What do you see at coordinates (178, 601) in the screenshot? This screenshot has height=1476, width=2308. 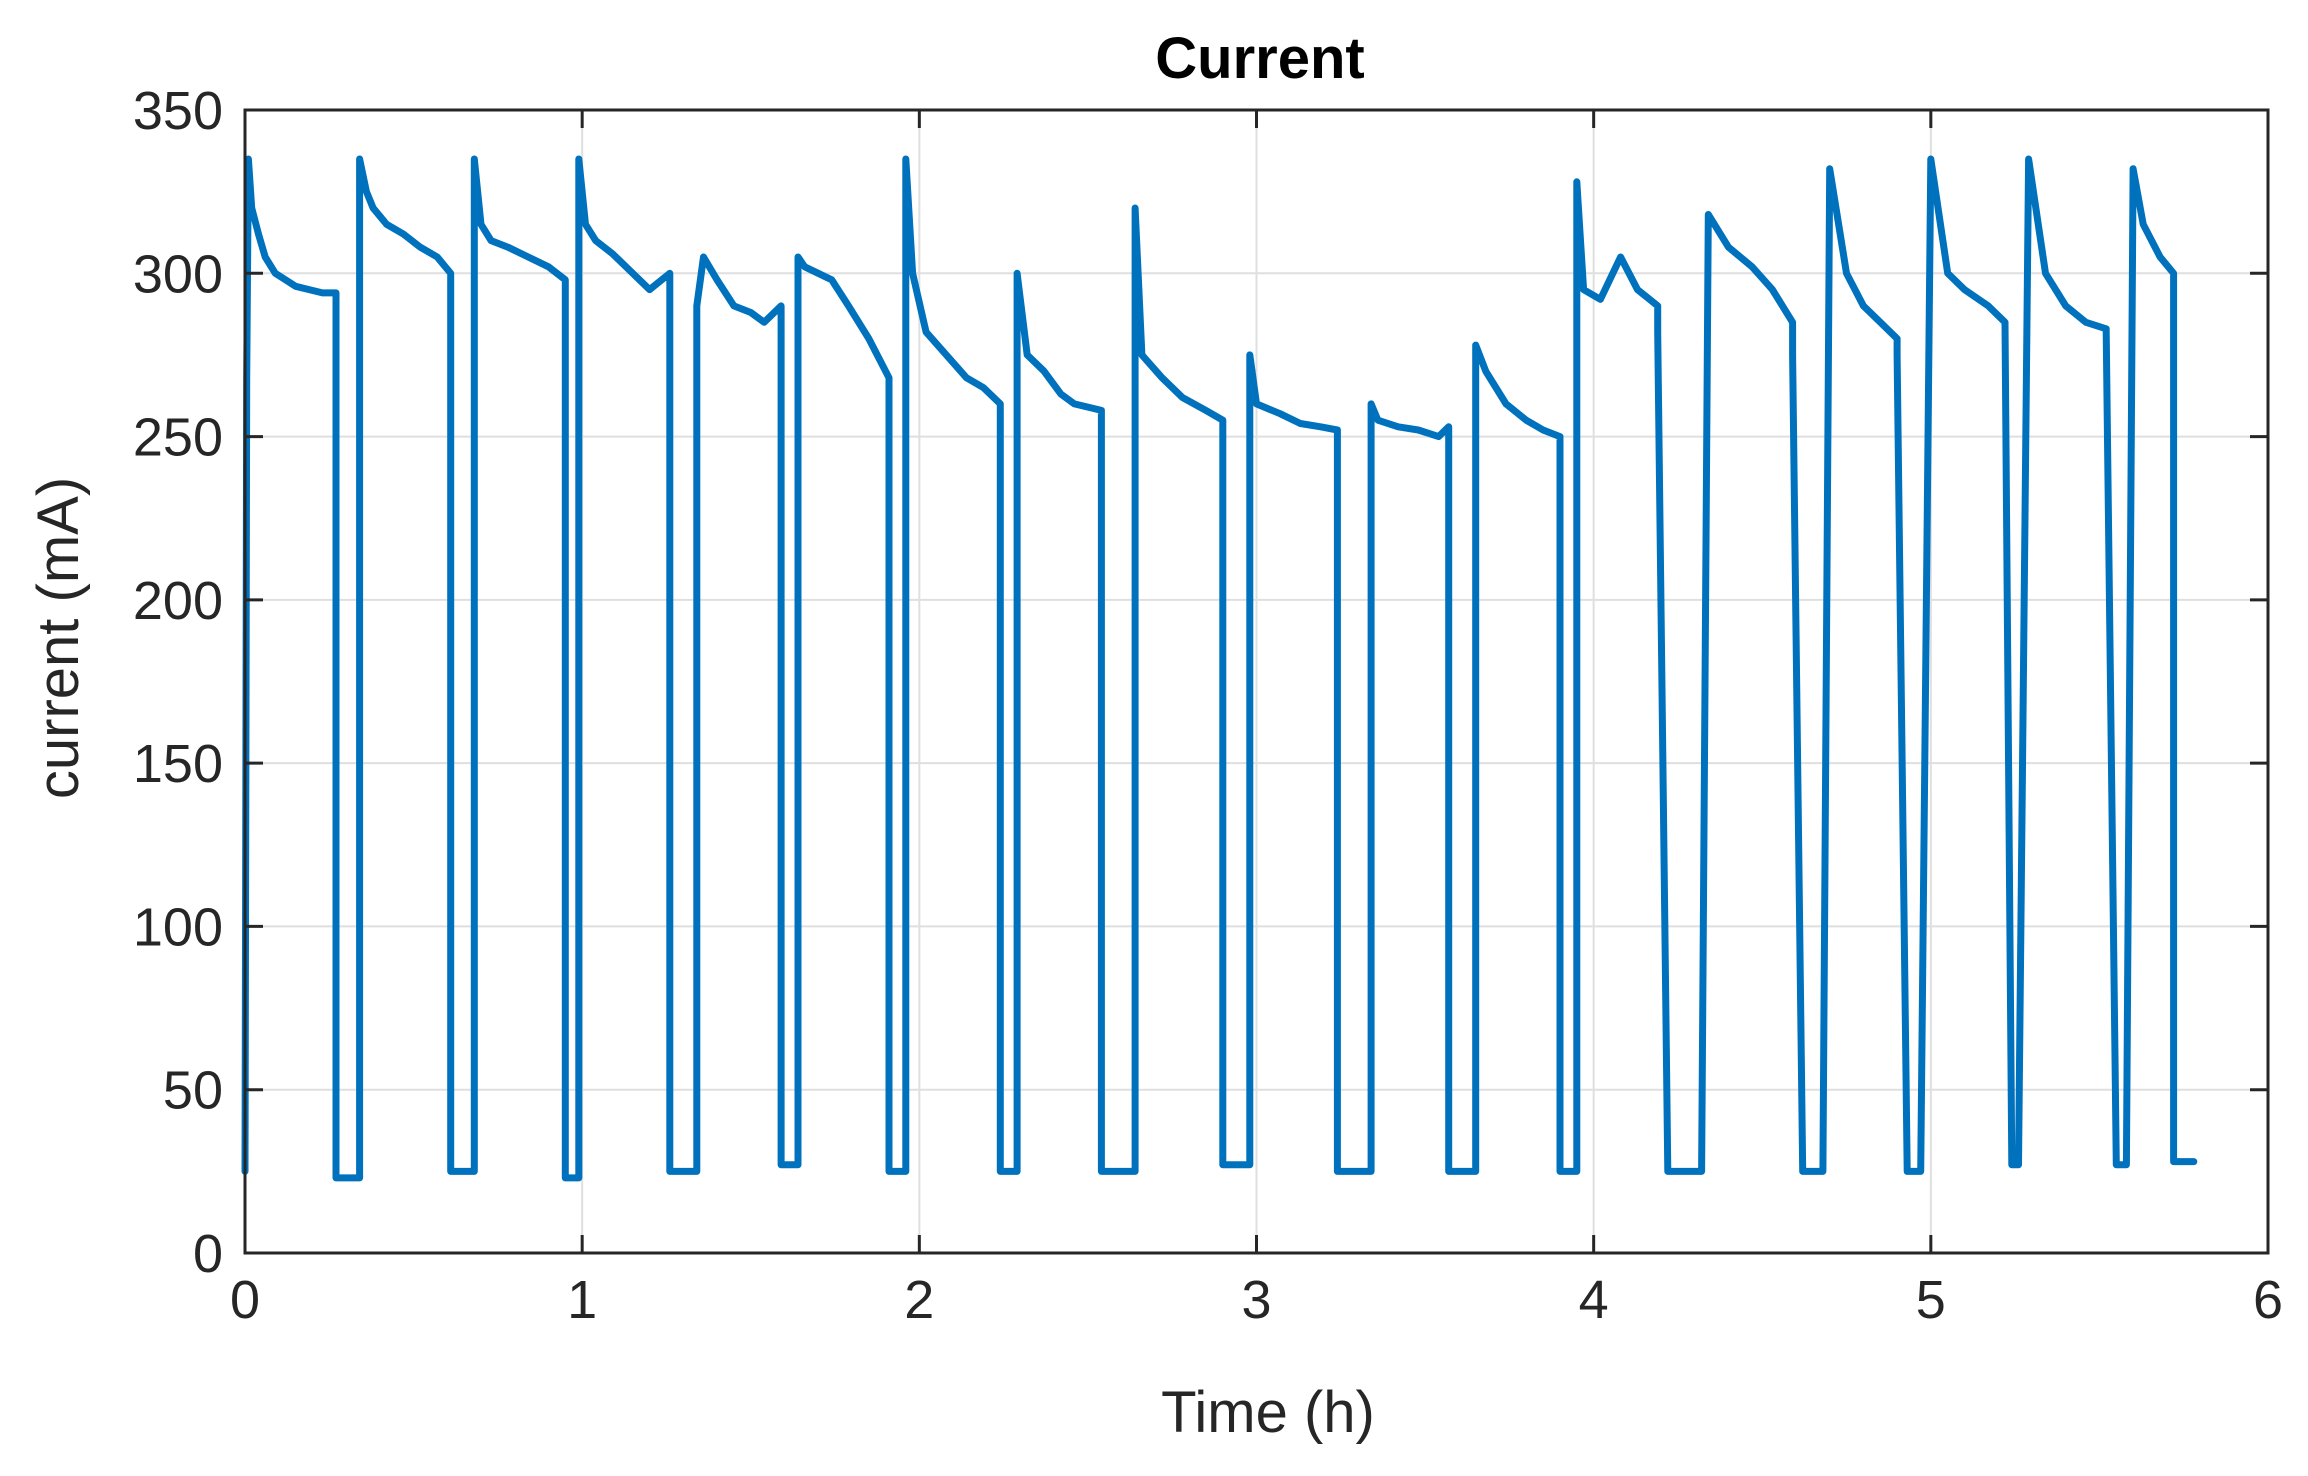 I see `y-tick-label: 200` at bounding box center [178, 601].